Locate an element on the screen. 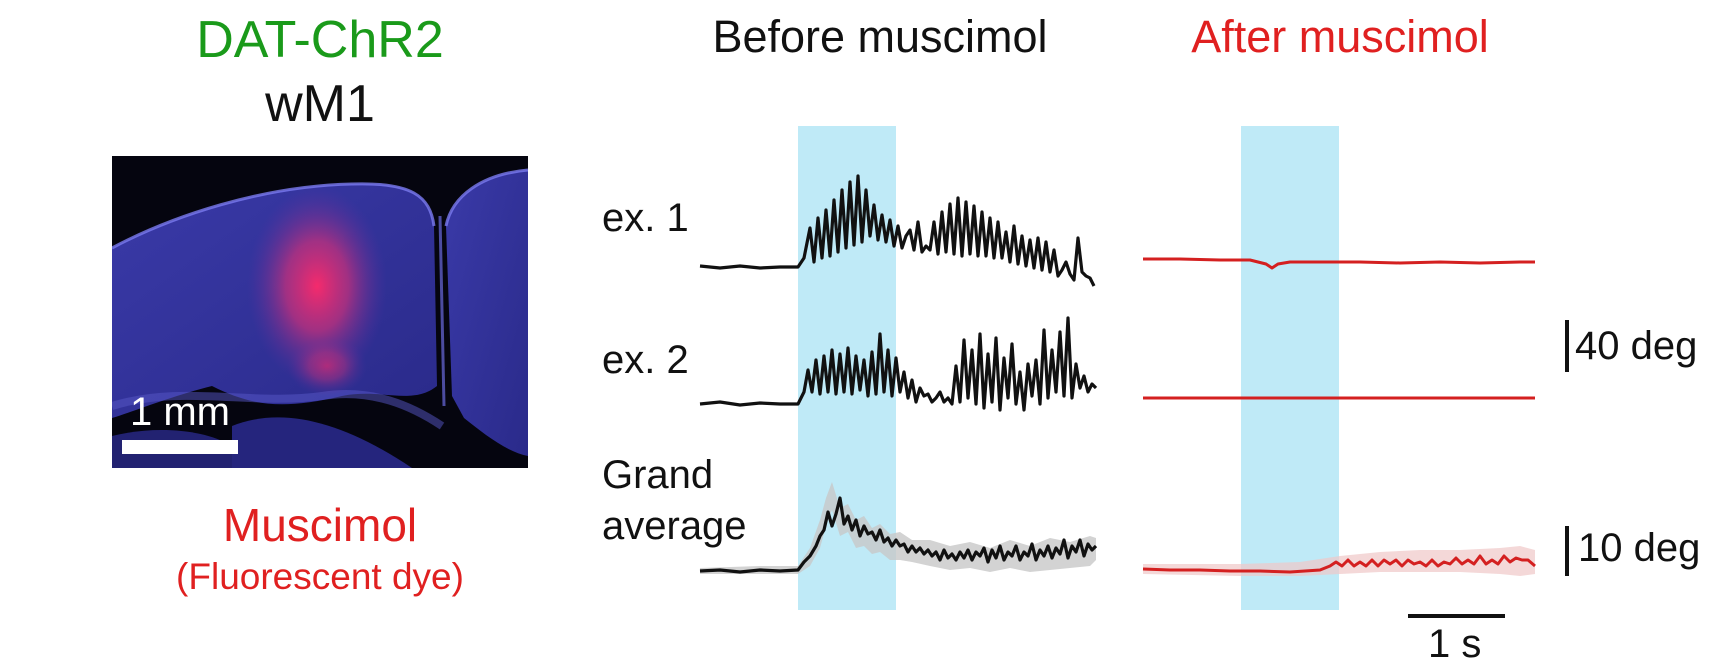  column-title-after: After muscimol is located at coordinates (1340, 36).